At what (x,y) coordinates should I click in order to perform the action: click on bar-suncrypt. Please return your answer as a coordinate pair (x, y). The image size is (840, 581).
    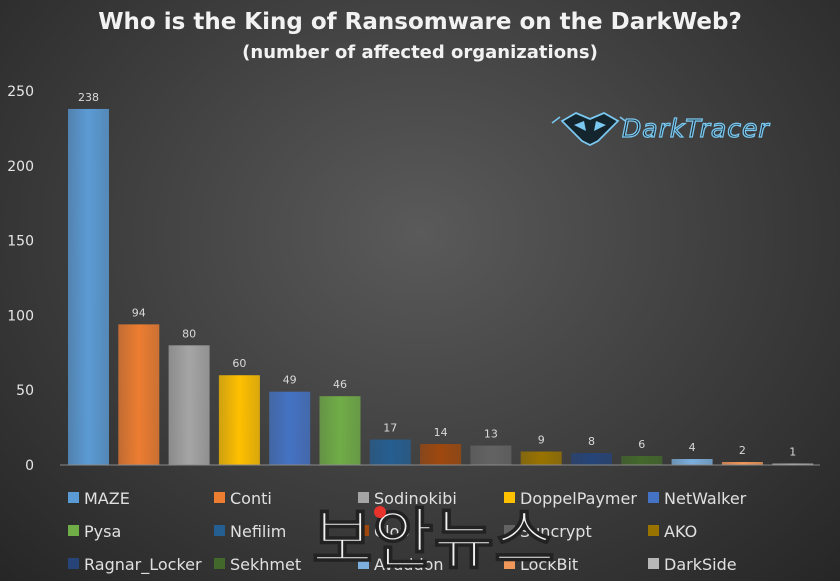
    Looking at the image, I should click on (491, 455).